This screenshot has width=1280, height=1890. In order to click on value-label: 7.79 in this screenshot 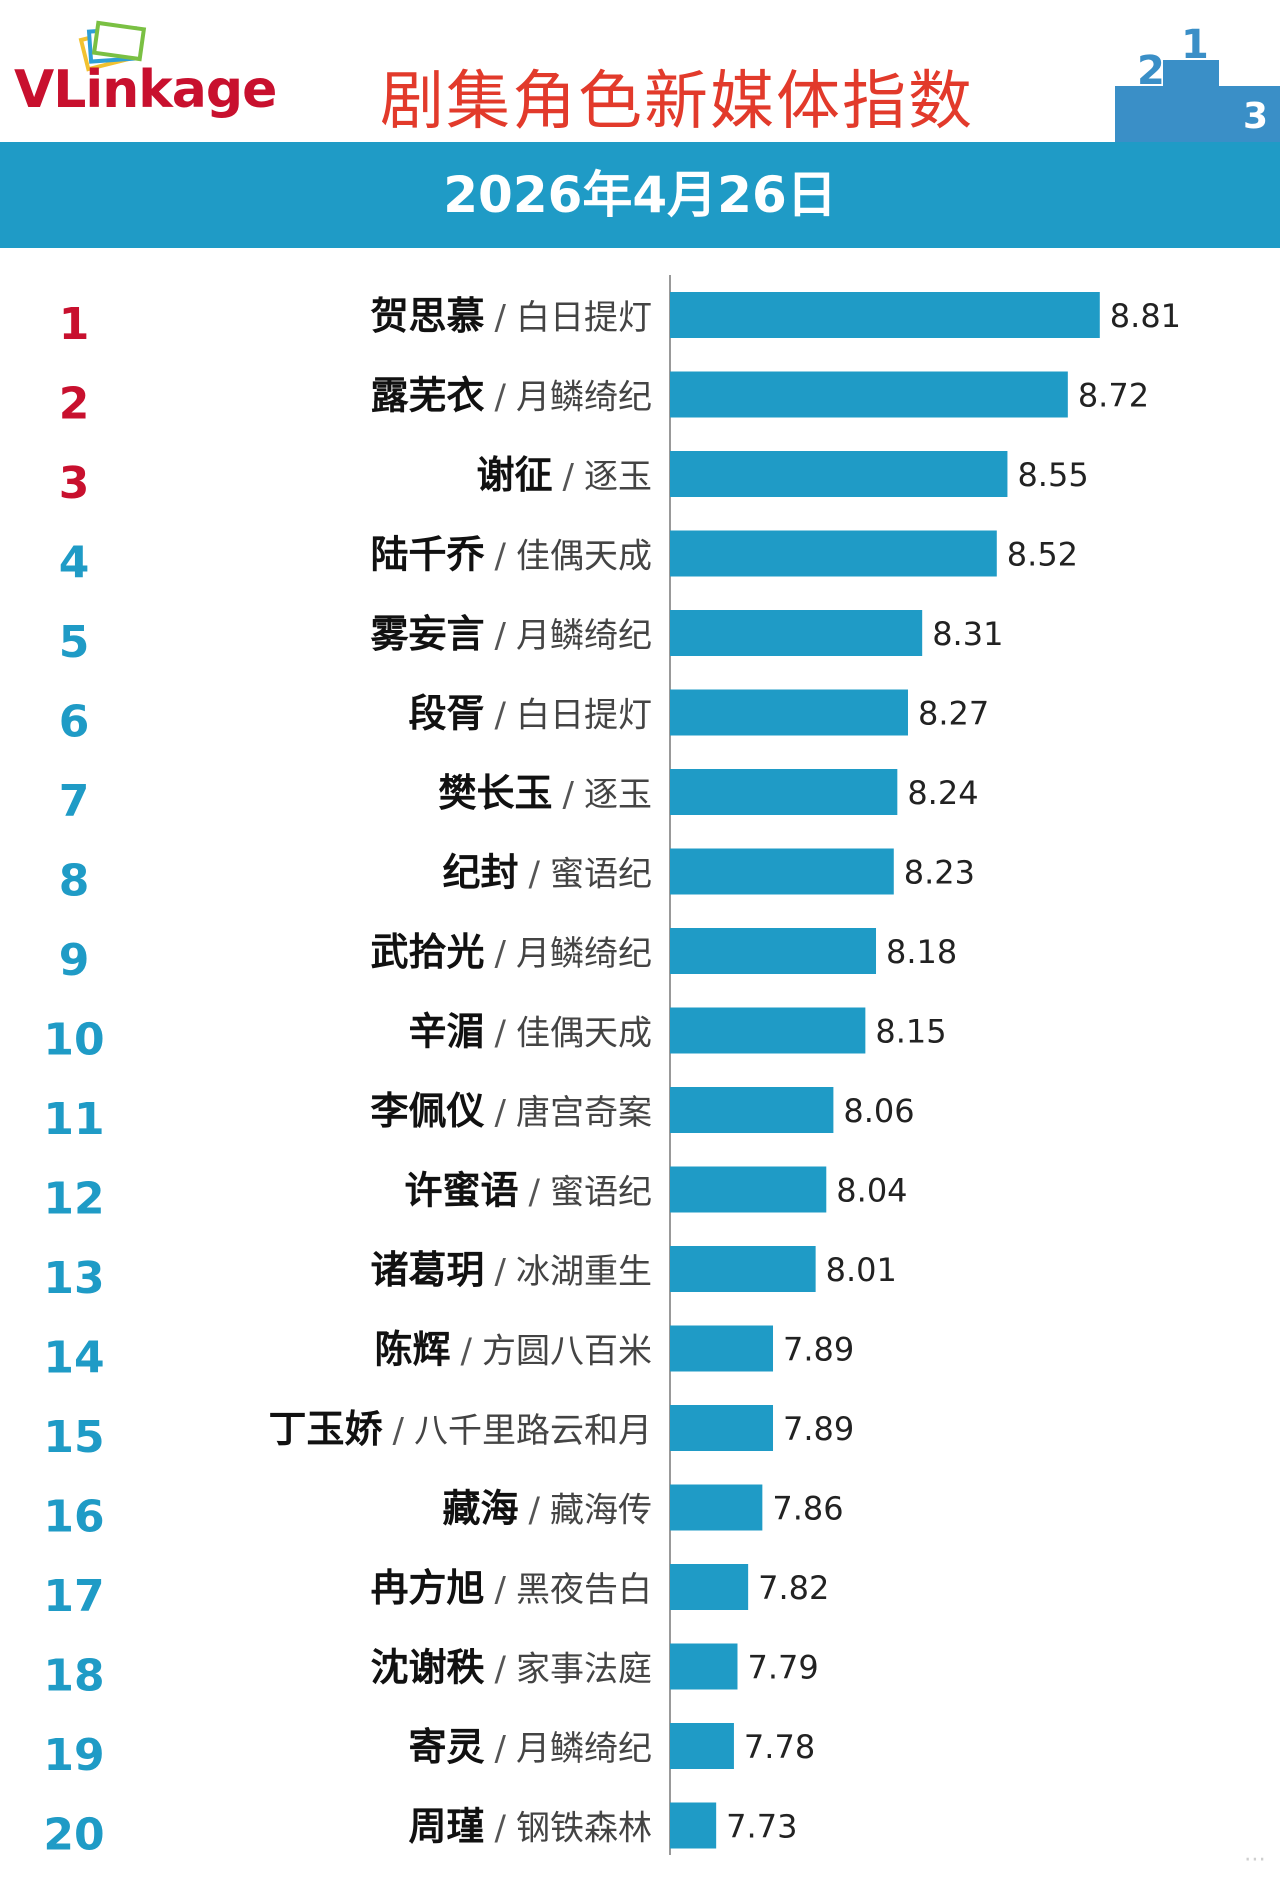, I will do `click(782, 1668)`.